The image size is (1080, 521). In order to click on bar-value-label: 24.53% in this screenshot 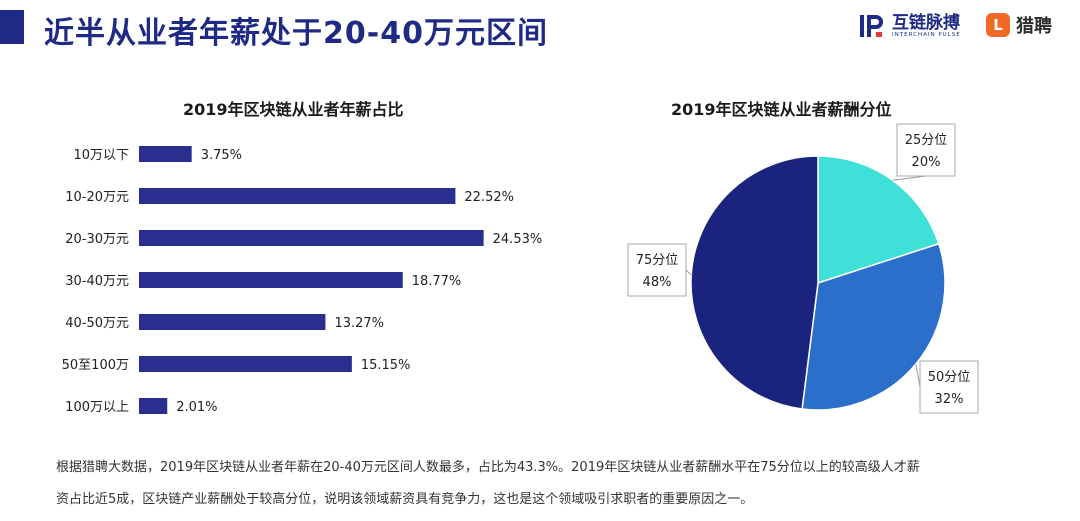, I will do `click(518, 239)`.